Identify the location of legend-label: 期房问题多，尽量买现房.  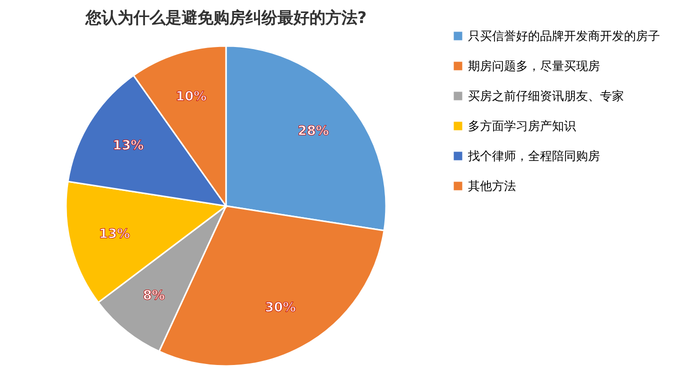
(534, 66).